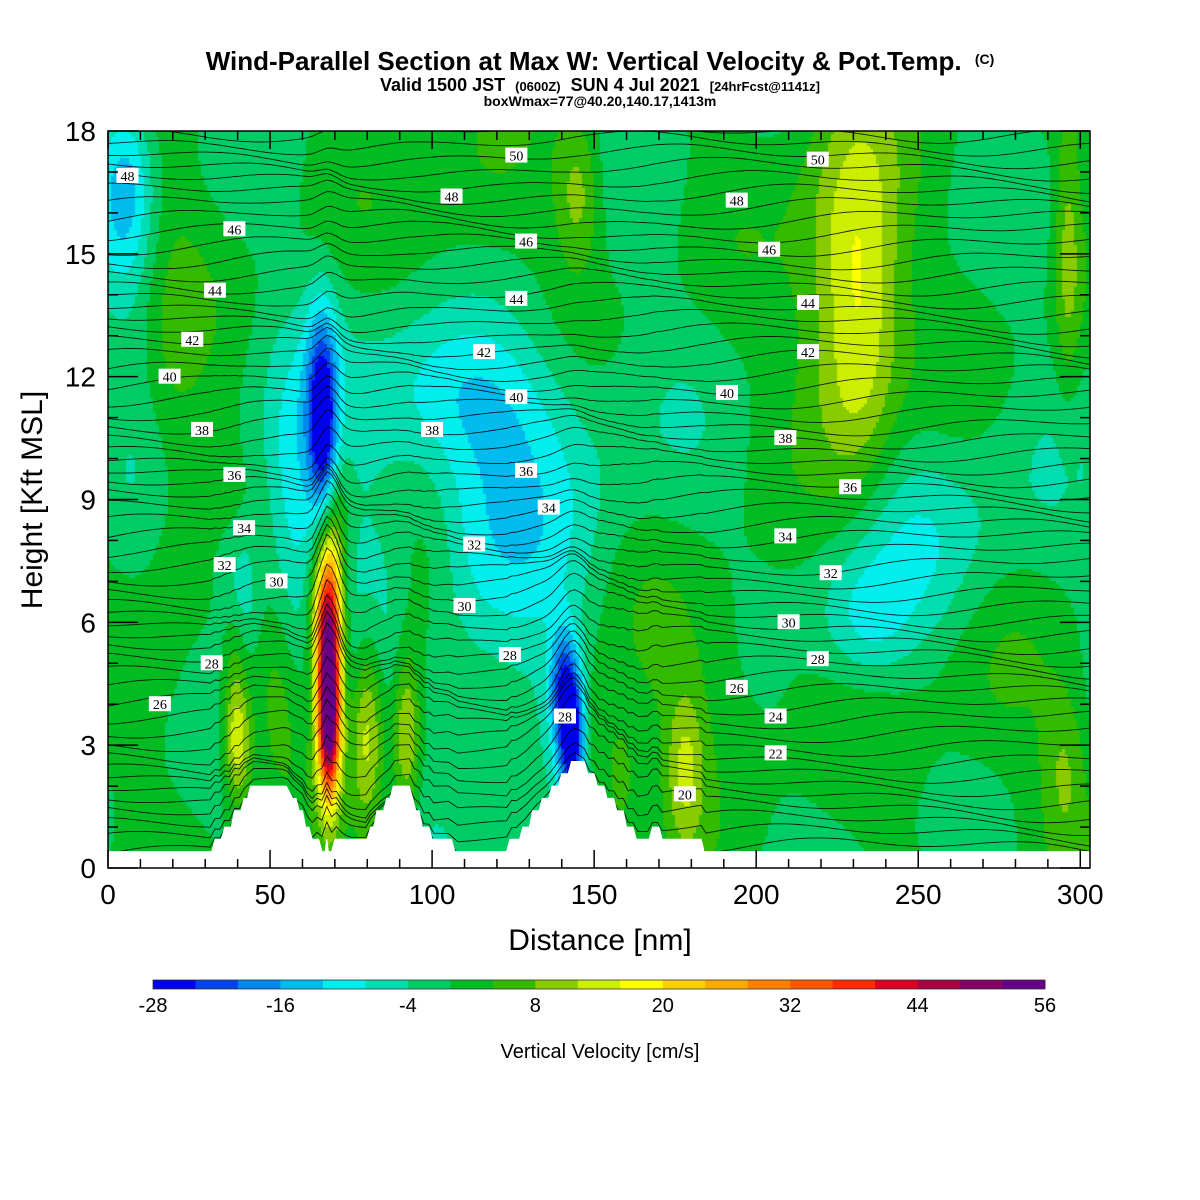 Image resolution: width=1200 pixels, height=1200 pixels. Describe the element at coordinates (269, 894) in the screenshot. I see `x-tick-label: 50` at that location.